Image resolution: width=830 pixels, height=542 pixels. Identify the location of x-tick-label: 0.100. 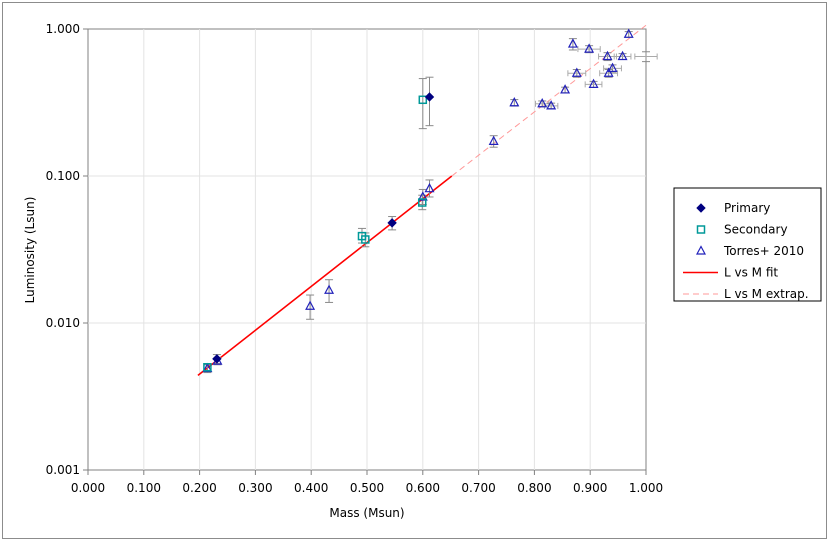
(144, 488).